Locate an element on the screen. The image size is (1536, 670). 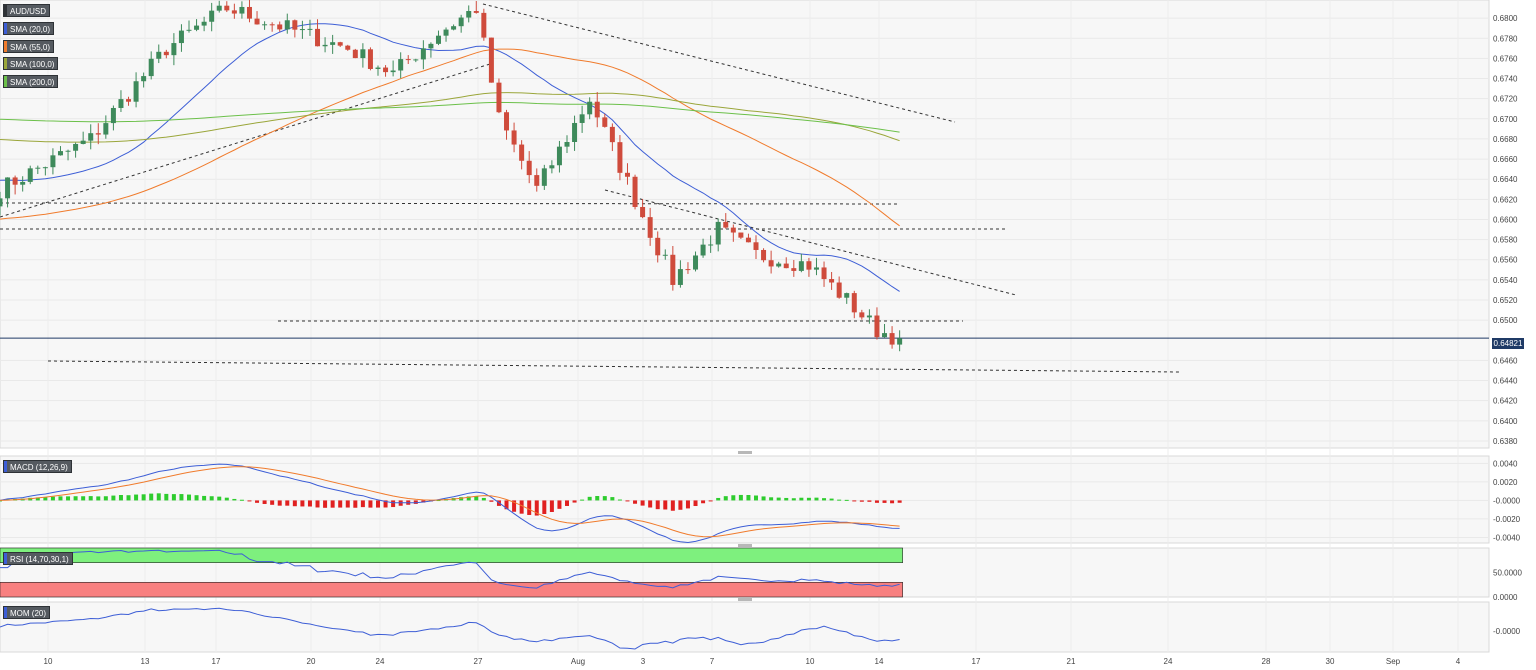
price-tick-label: 0.6420 is located at coordinates (1505, 401).